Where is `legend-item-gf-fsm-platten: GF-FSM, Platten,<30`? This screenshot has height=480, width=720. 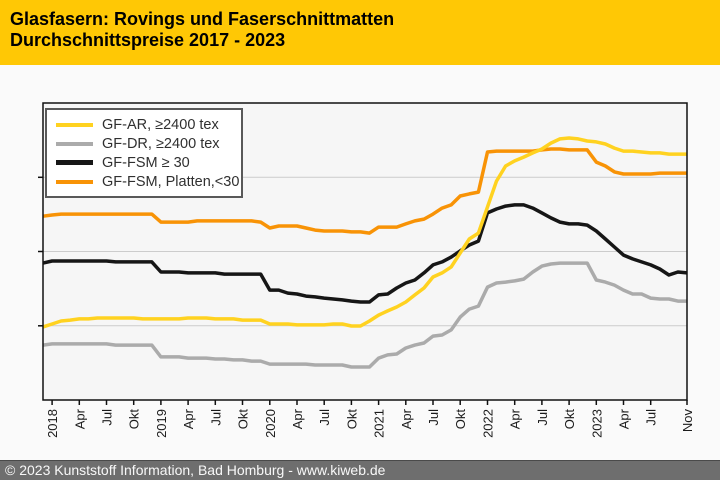
legend-item-gf-fsm-platten: GF-FSM, Platten,<30 is located at coordinates (148, 181).